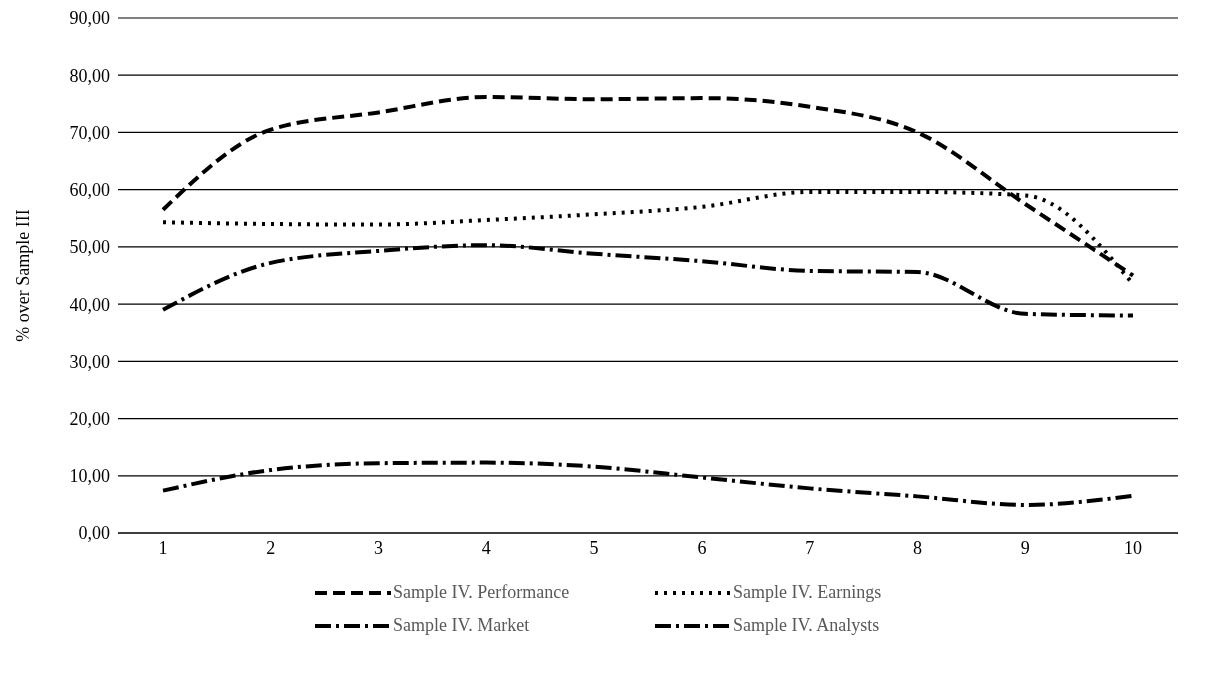 This screenshot has height=687, width=1216. What do you see at coordinates (594, 547) in the screenshot?
I see `x-tick-label: 5` at bounding box center [594, 547].